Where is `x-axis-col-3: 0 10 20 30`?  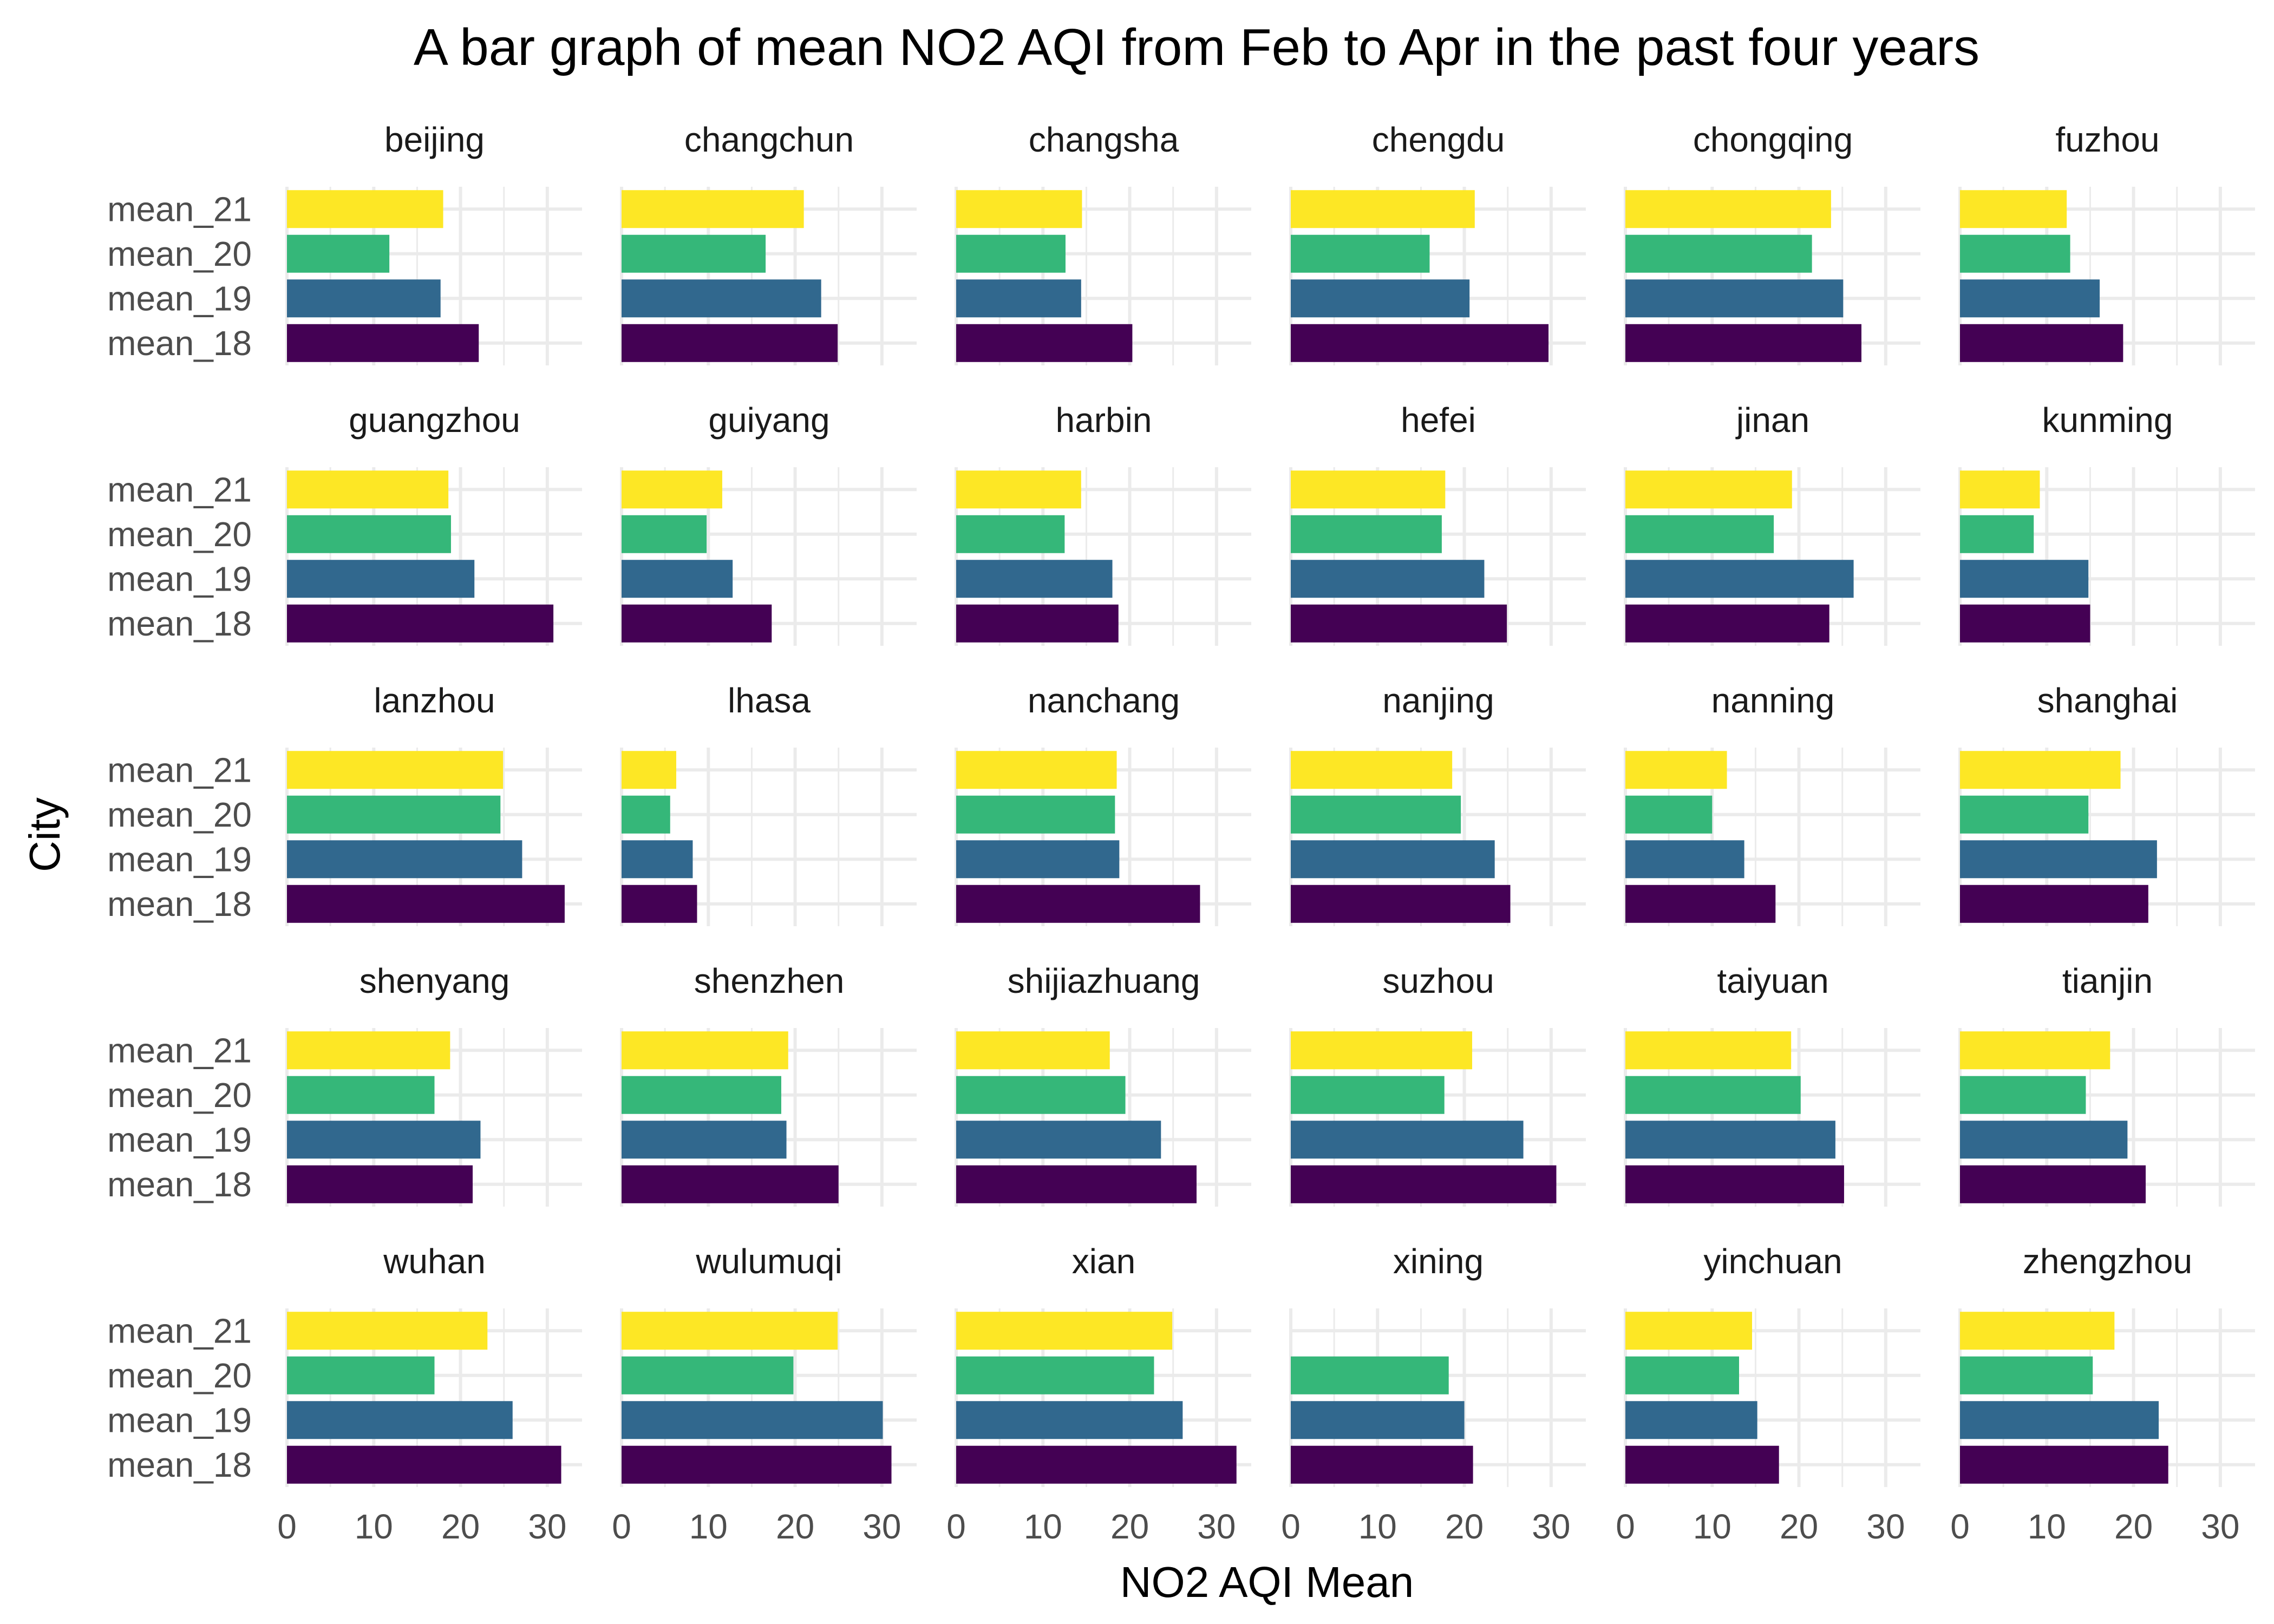
x-axis-col-3: 0 10 20 30 is located at coordinates (1091, 1526).